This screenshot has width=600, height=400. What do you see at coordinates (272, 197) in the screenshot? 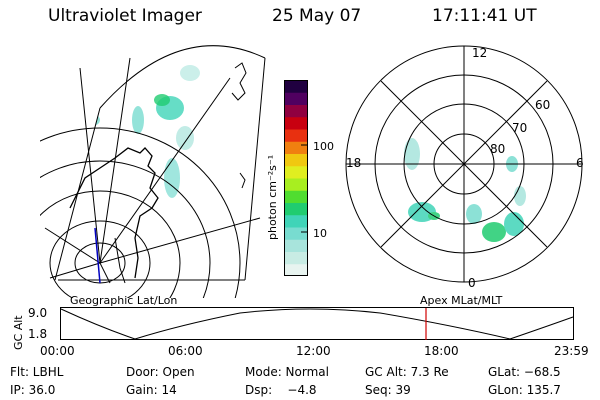
I see `colorbar-label: photon cm⁻²s⁻¹` at bounding box center [272, 197].